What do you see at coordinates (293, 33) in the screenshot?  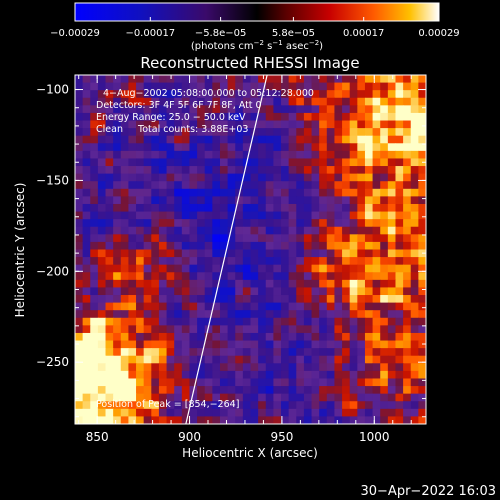 I see `colorbar-tick-label: 5.8e−05` at bounding box center [293, 33].